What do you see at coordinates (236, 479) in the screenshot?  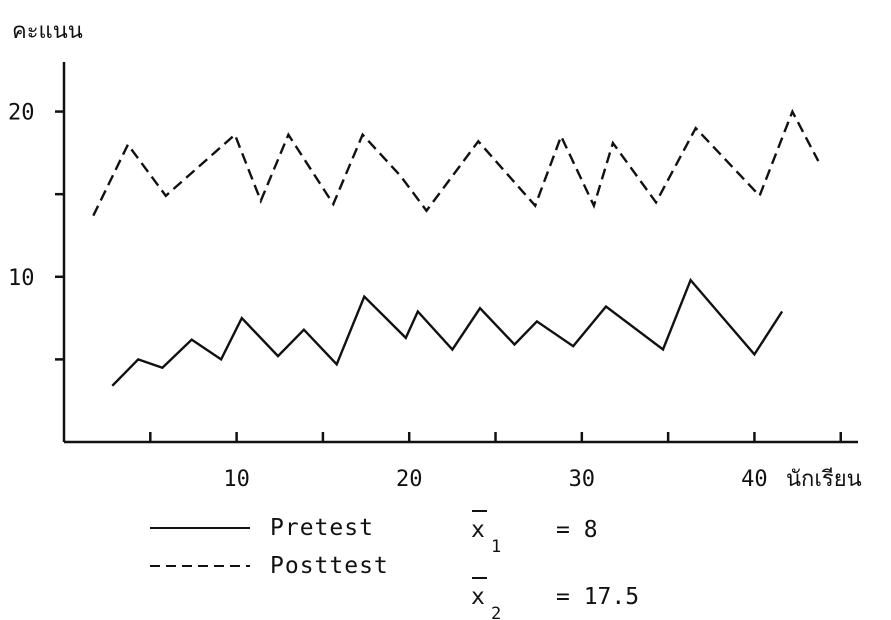 I see `x-tick-label: 10` at bounding box center [236, 479].